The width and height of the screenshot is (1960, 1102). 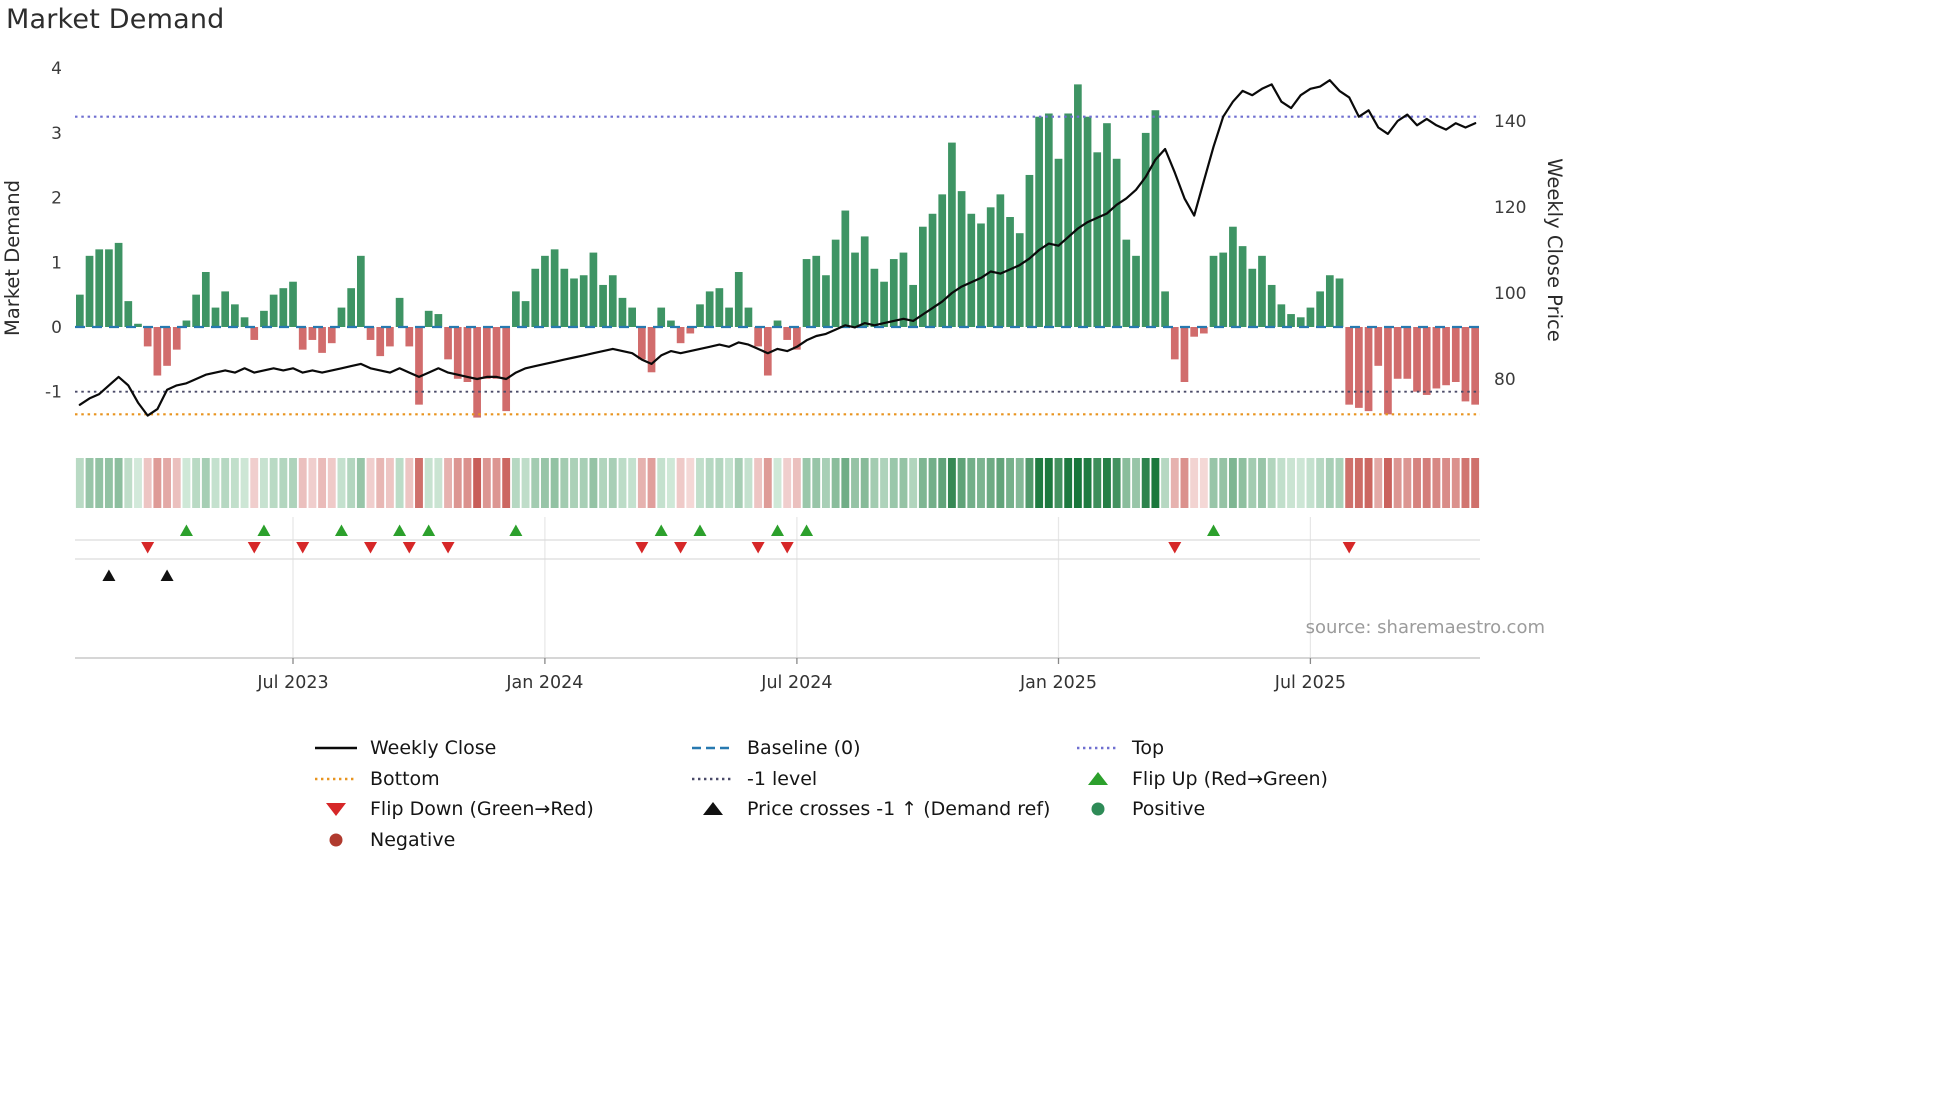 I want to click on legend-triangle-up-icon, so click(x=713, y=808).